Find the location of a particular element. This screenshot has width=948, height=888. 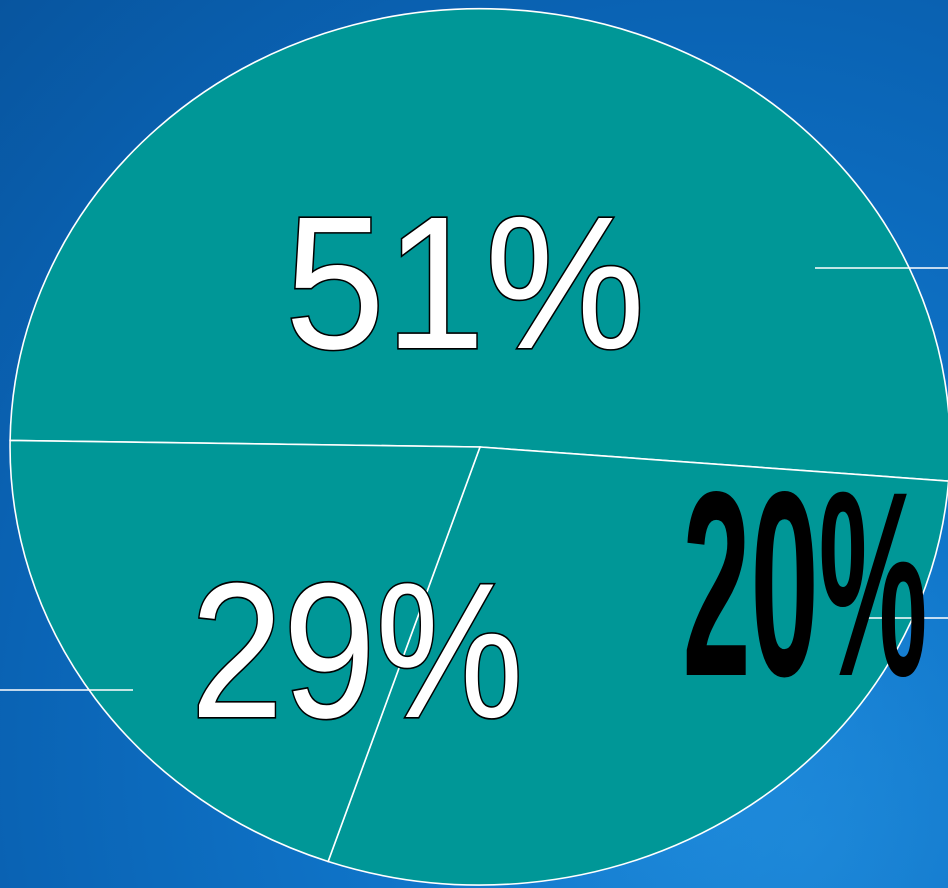

slice-label-20: 20% is located at coordinates (805, 583).